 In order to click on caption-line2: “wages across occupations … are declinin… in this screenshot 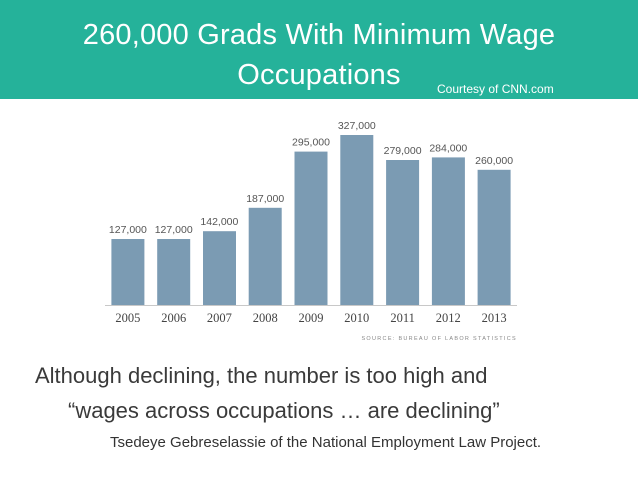, I will do `click(284, 410)`.